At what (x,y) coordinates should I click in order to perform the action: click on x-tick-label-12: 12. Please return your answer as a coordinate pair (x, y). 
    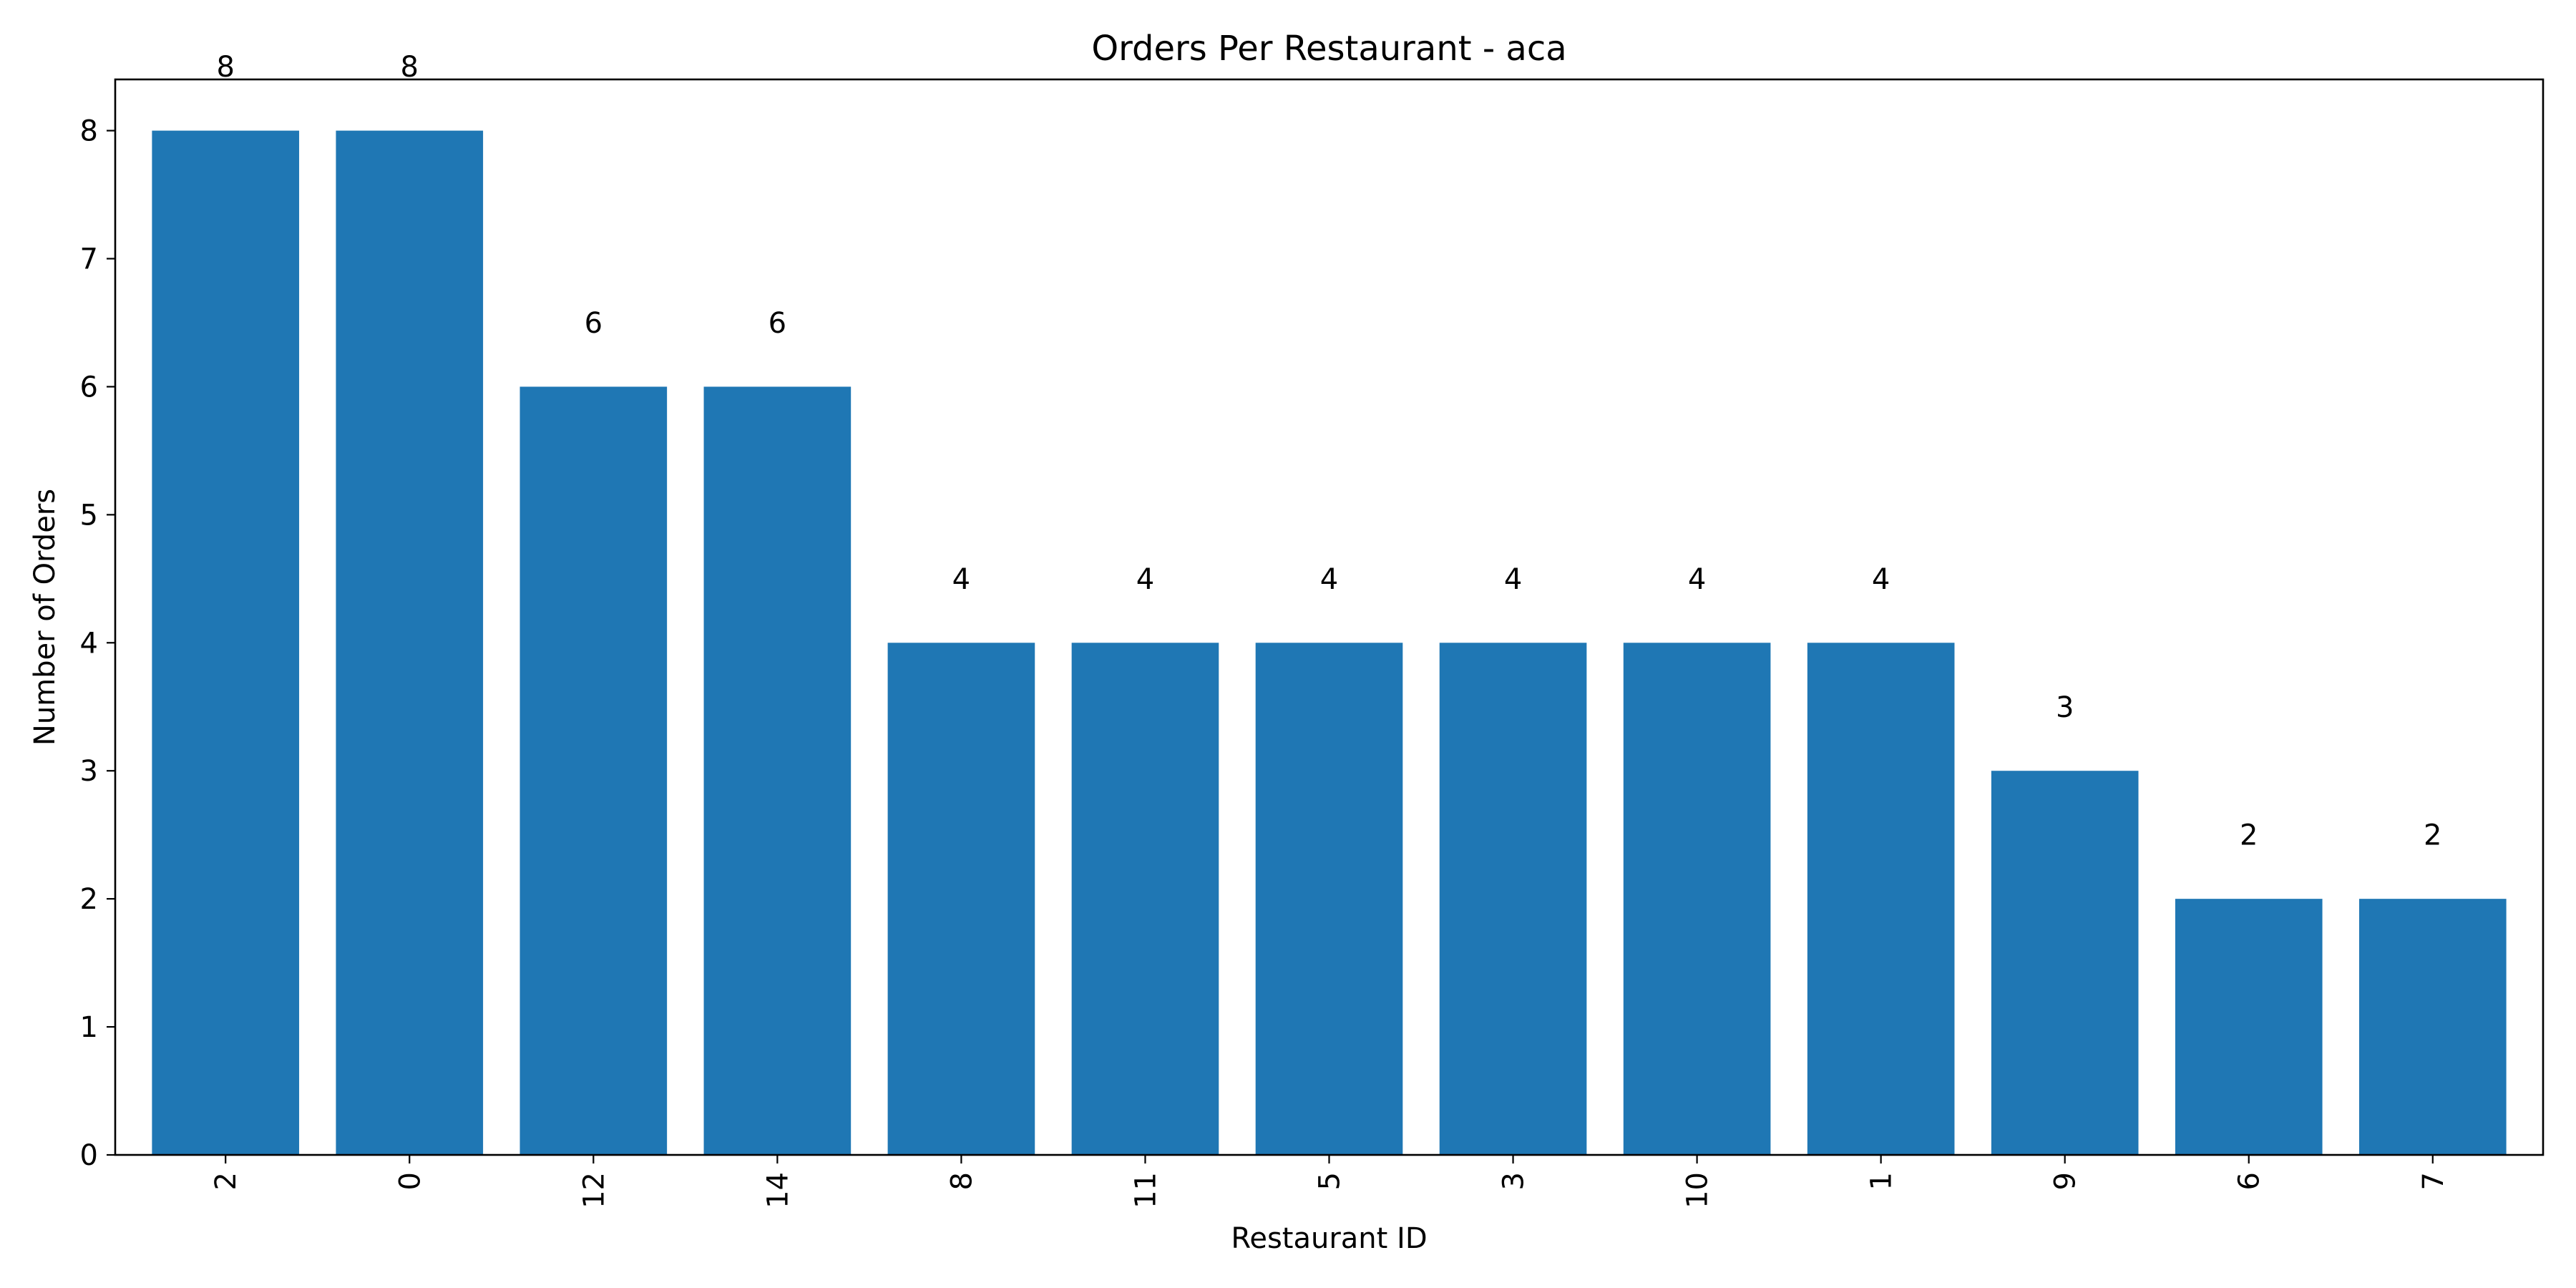
    Looking at the image, I should click on (593, 1190).